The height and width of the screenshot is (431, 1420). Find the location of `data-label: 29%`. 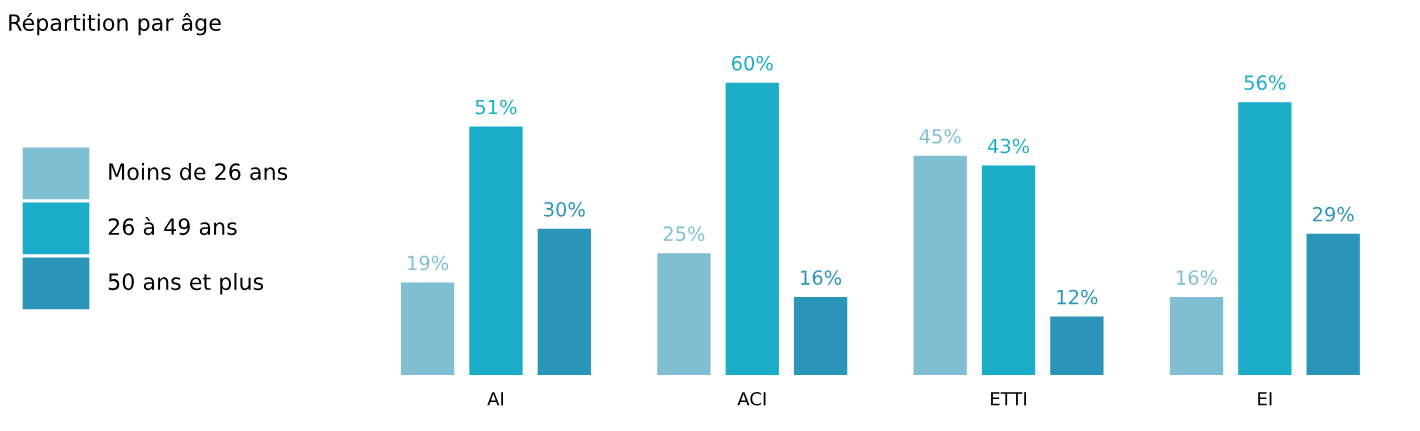

data-label: 29% is located at coordinates (1333, 214).